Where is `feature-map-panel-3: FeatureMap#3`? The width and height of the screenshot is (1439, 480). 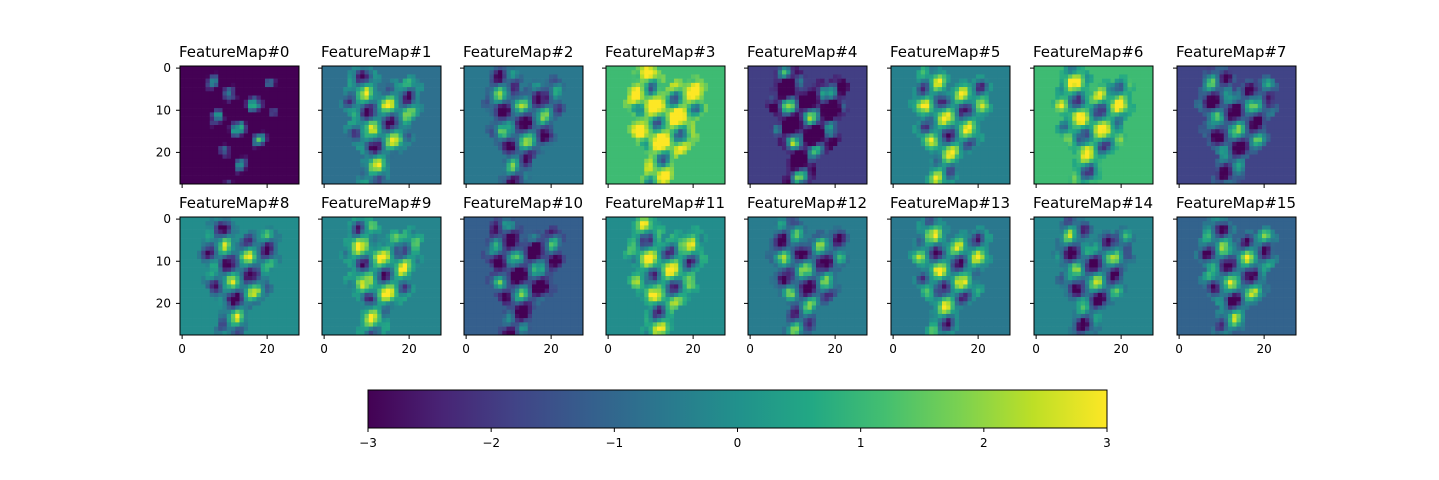 feature-map-panel-3: FeatureMap#3 is located at coordinates (664, 115).